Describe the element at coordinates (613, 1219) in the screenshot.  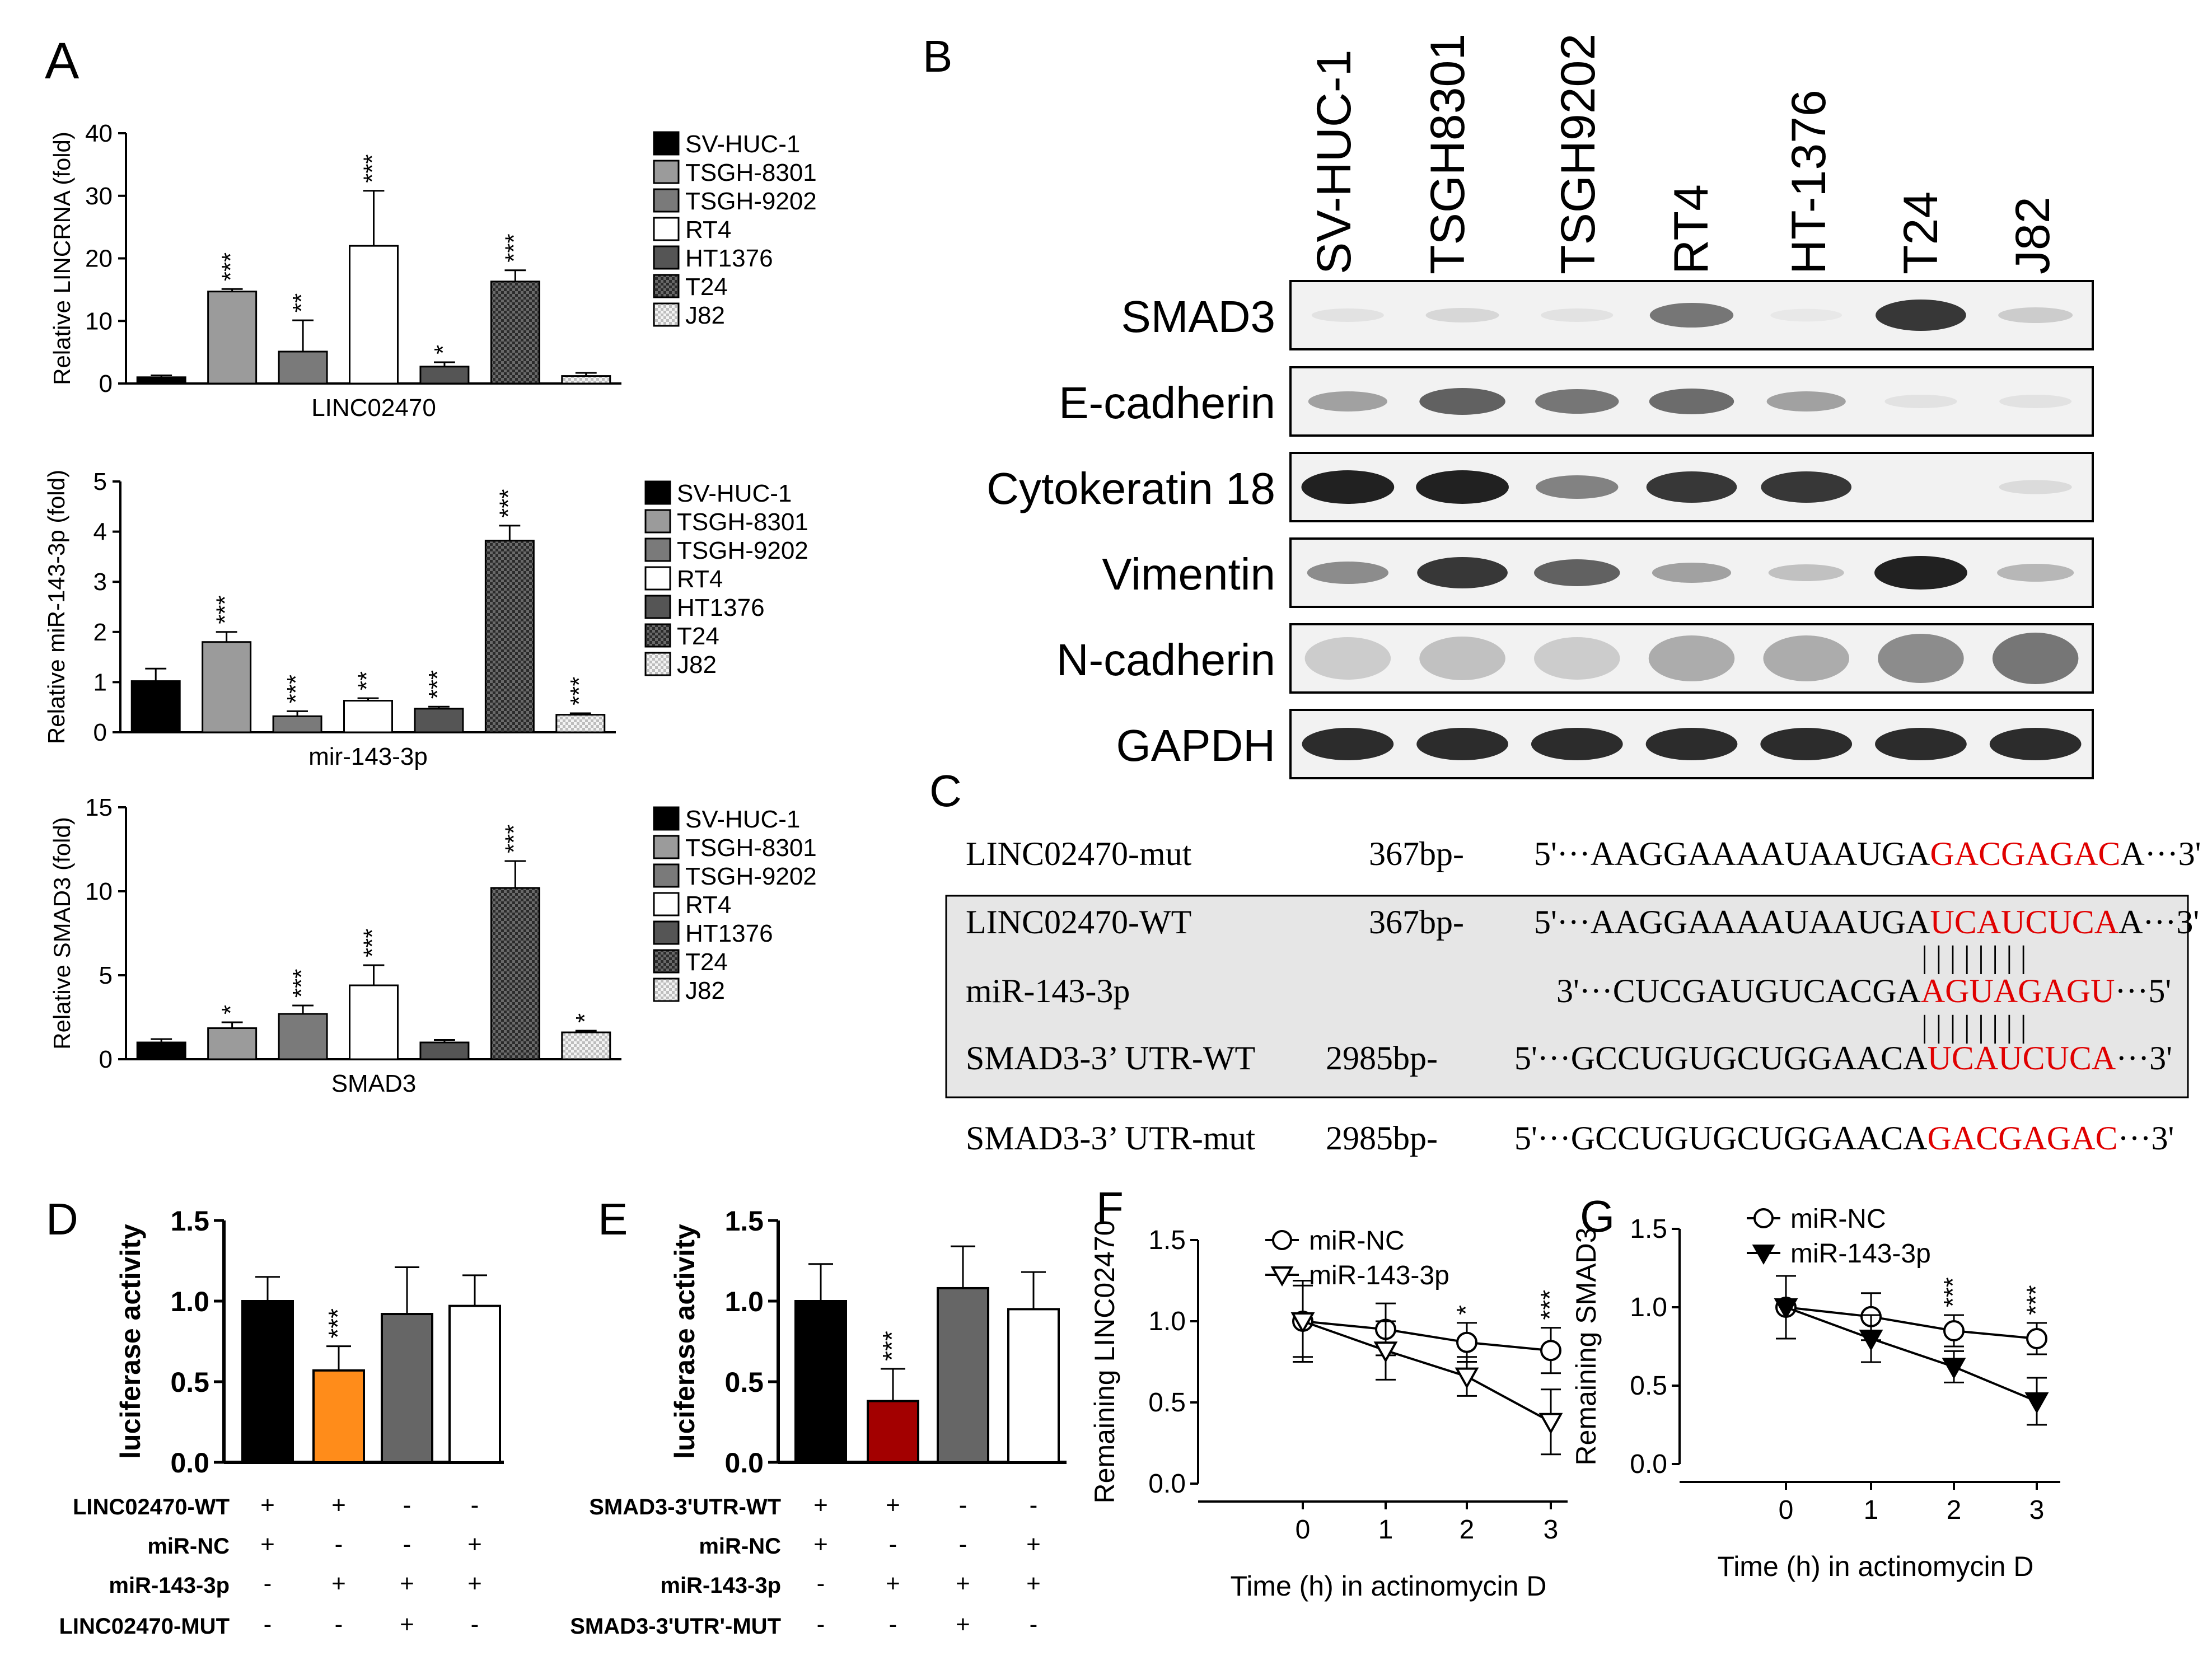
I see `panel-label-e: E` at that location.